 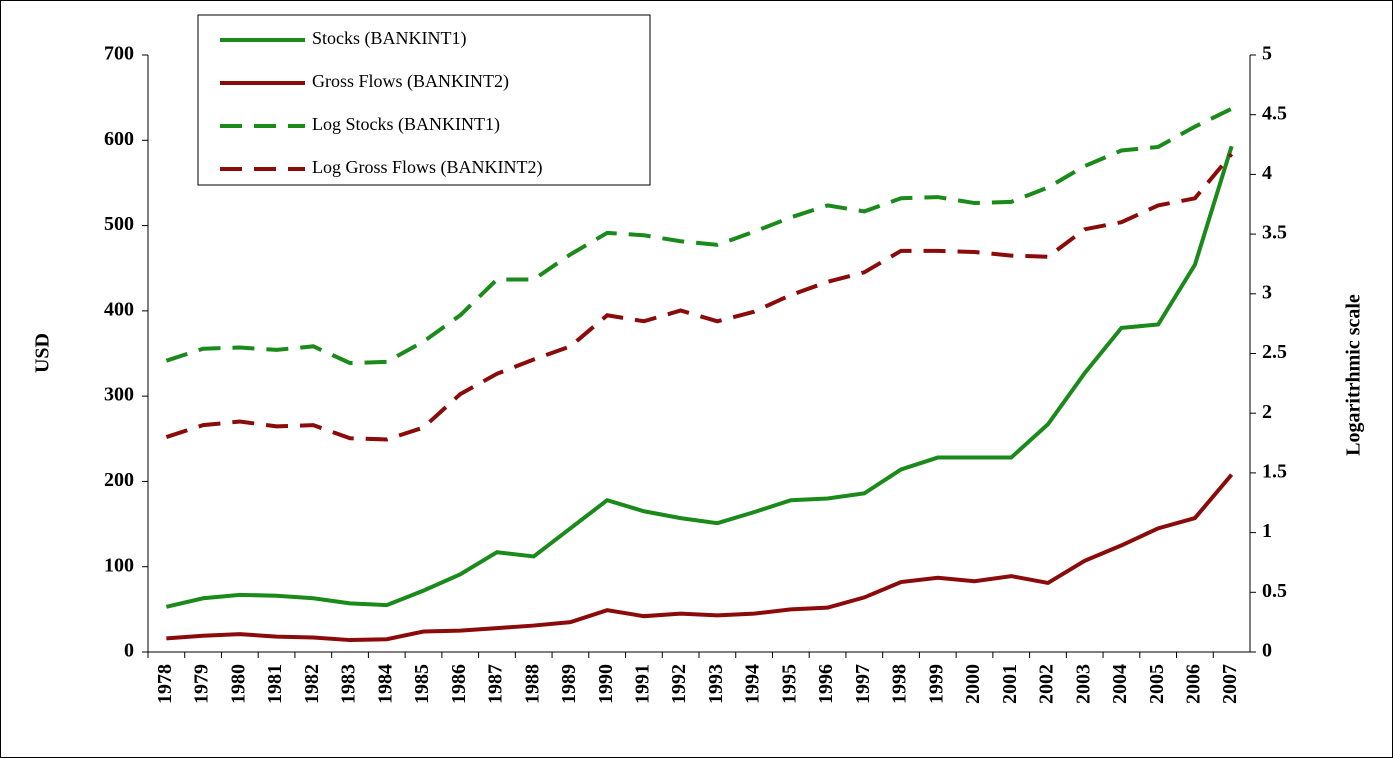 I want to click on x-tick-label: 1982, so click(x=312, y=684).